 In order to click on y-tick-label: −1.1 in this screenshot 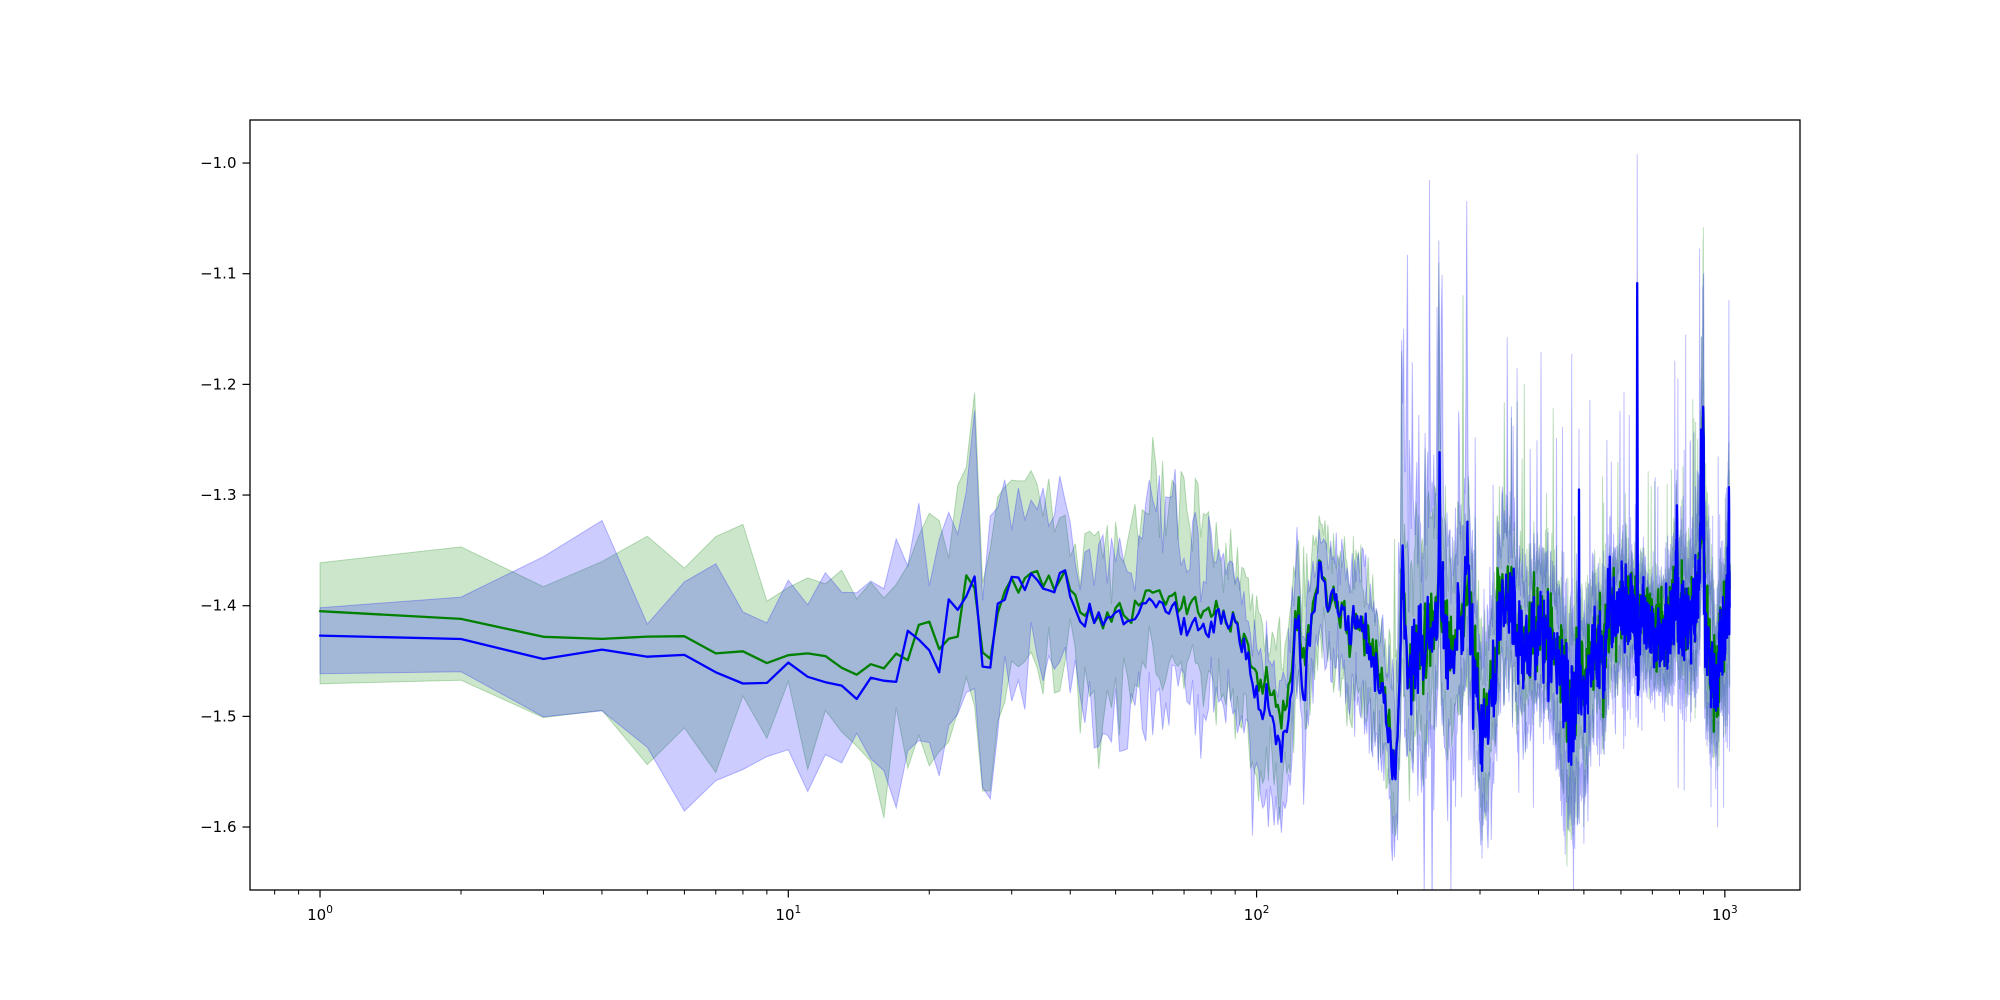, I will do `click(218, 274)`.